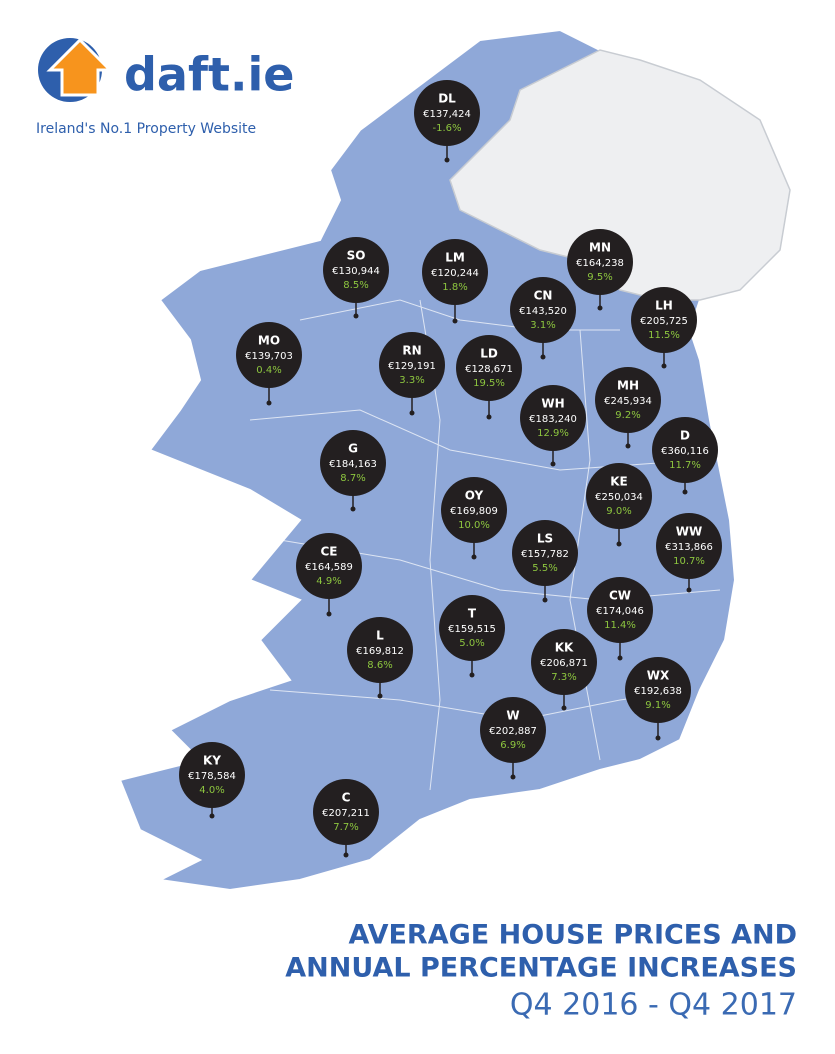 This screenshot has width=835, height=1054. What do you see at coordinates (628, 386) in the screenshot?
I see `county-code: MH` at bounding box center [628, 386].